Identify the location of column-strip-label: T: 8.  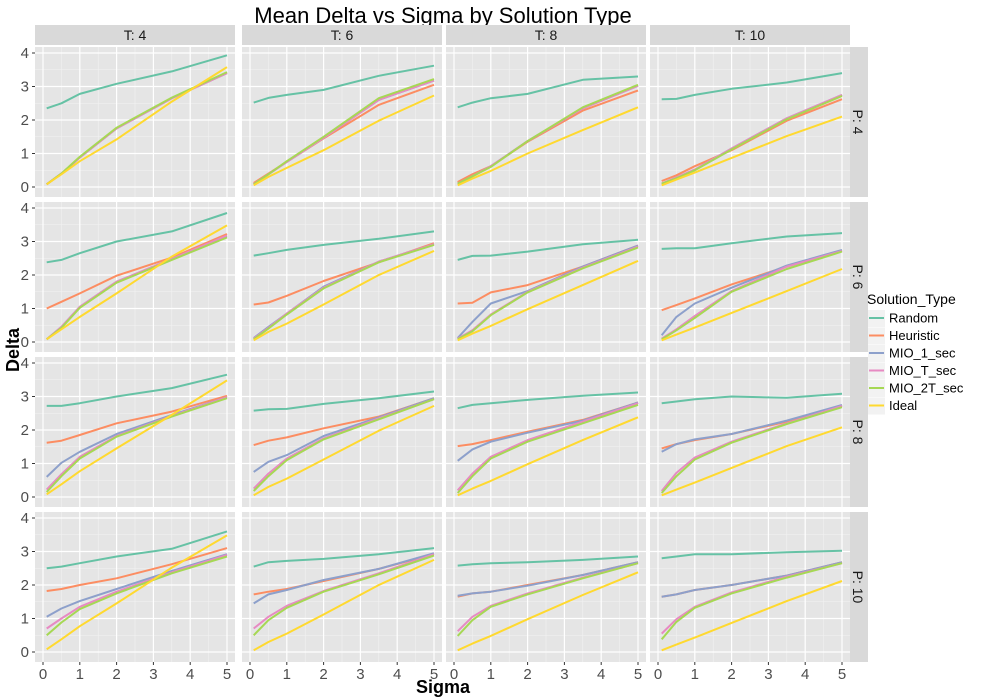
(546, 35).